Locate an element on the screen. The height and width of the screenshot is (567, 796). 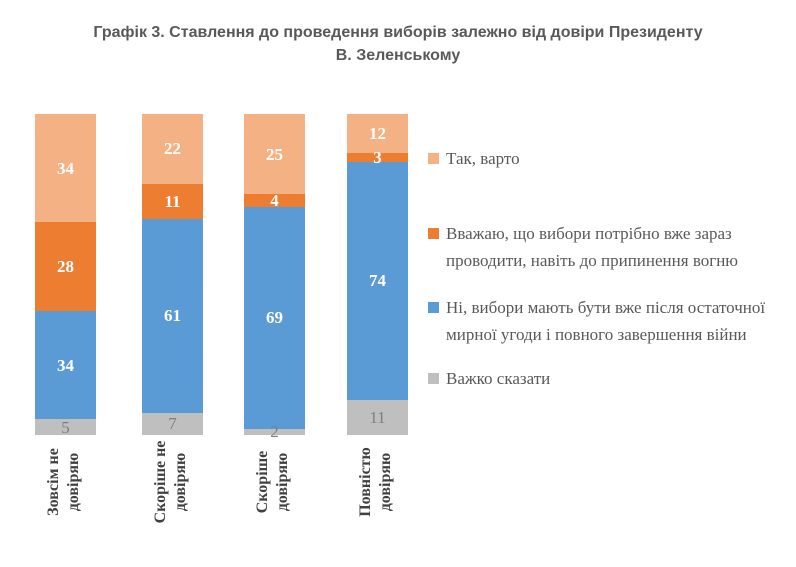
category-axis-label-line: Повністю is located at coordinates (365, 482).